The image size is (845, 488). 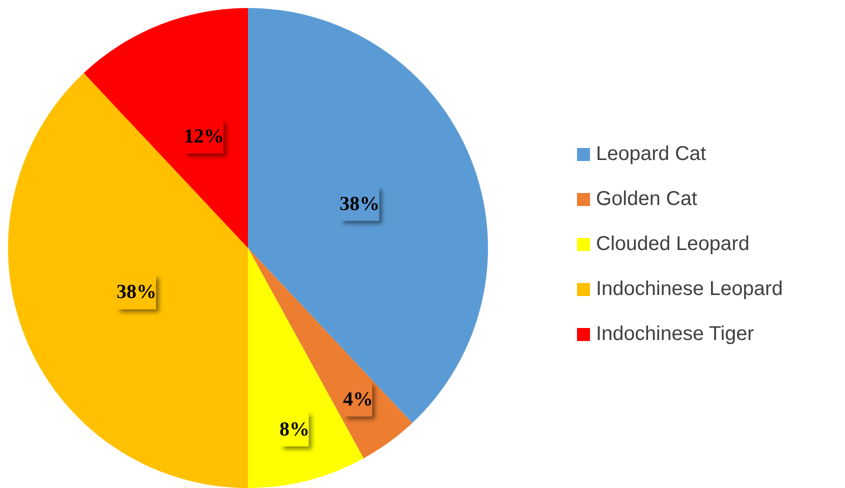 I want to click on data-label: 4%, so click(x=358, y=399).